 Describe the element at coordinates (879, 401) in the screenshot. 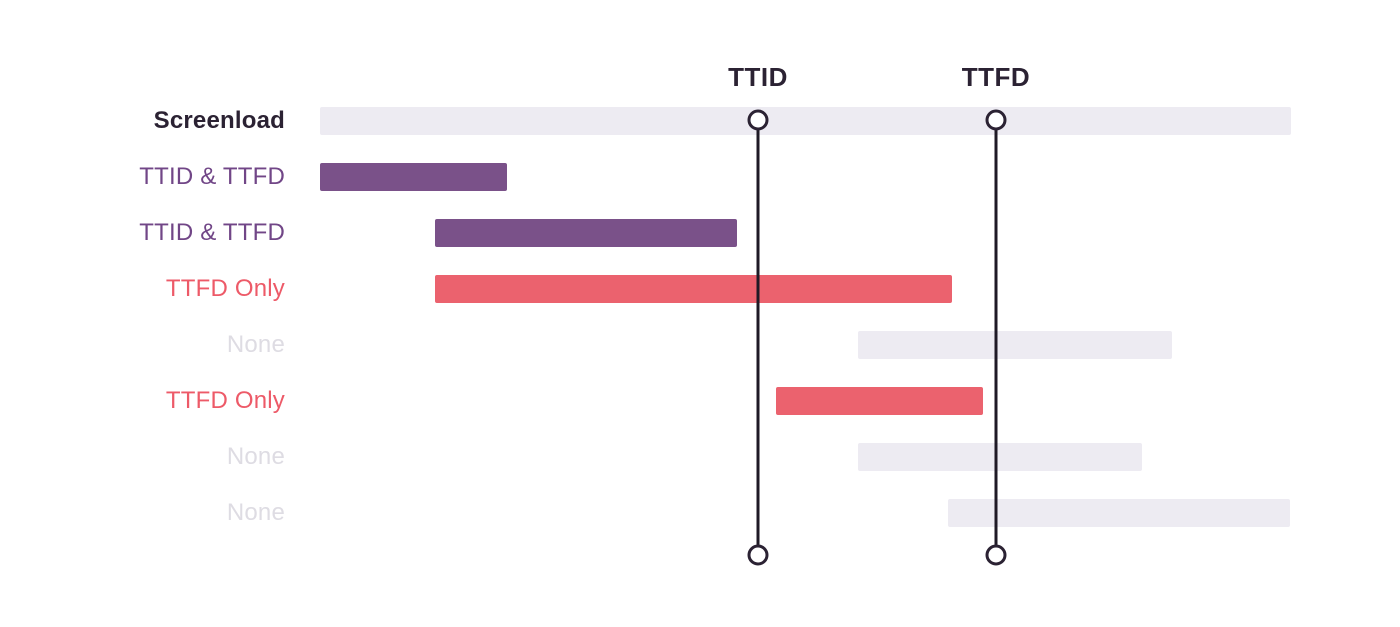

I see `span-bar-6-ttfd` at that location.